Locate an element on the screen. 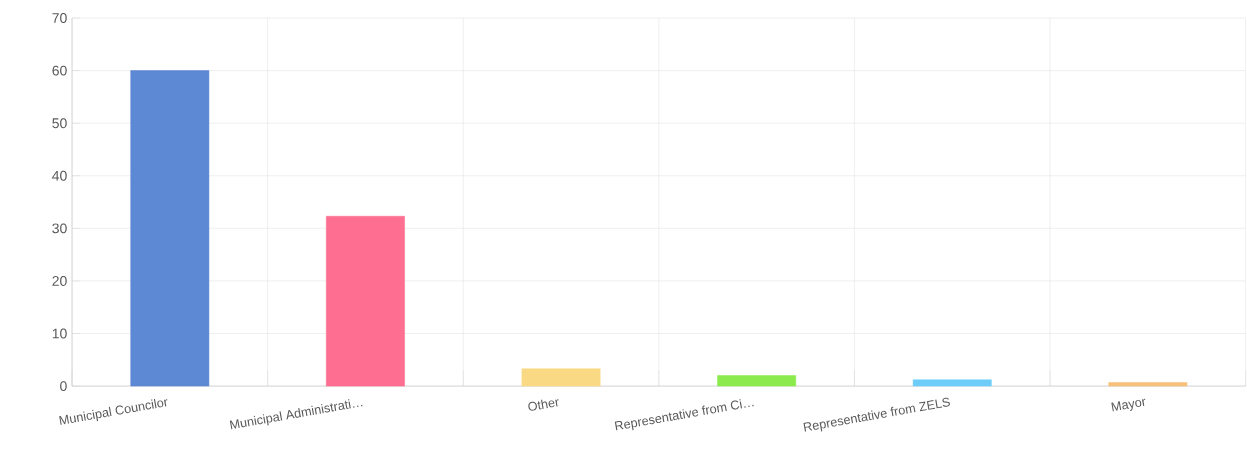 The image size is (1247, 456). x-tick-label: Other is located at coordinates (543, 405).